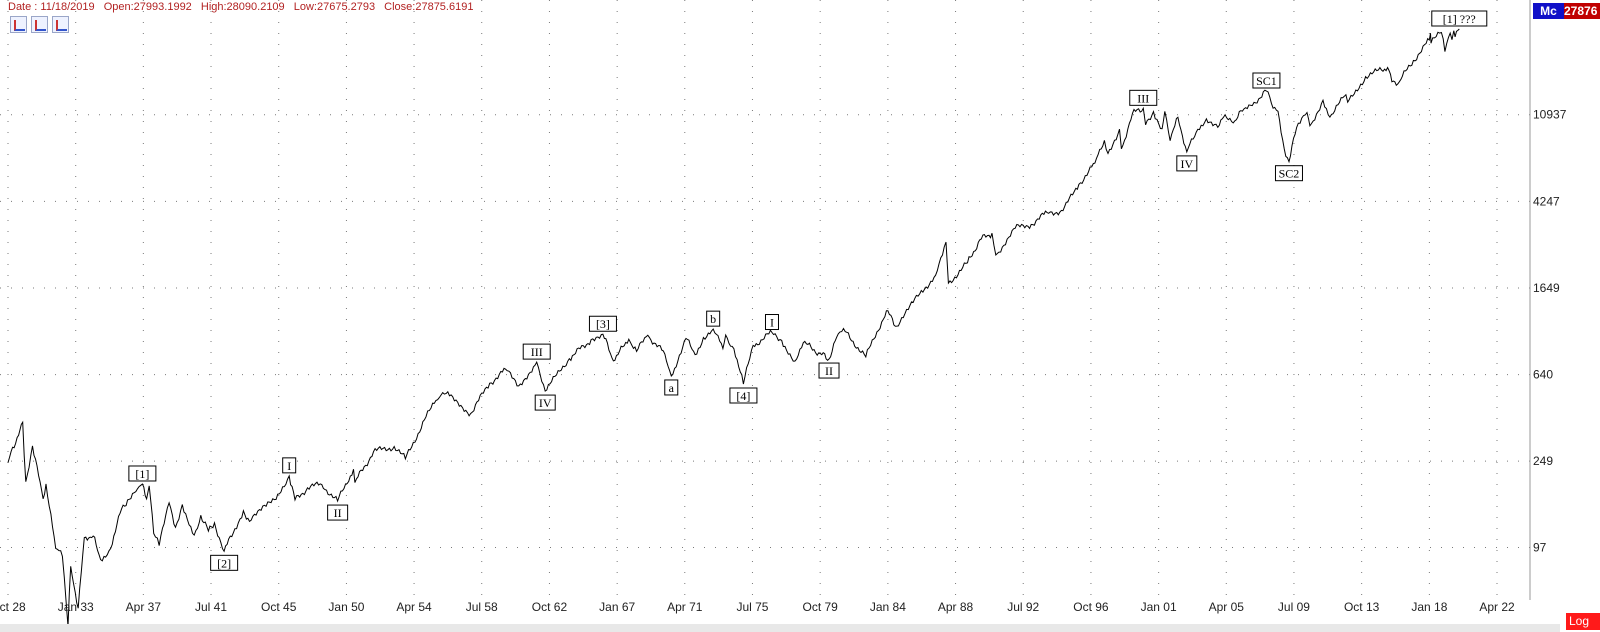 This screenshot has height=632, width=1600. I want to click on x-tick-label: Apr 71, so click(685, 607).